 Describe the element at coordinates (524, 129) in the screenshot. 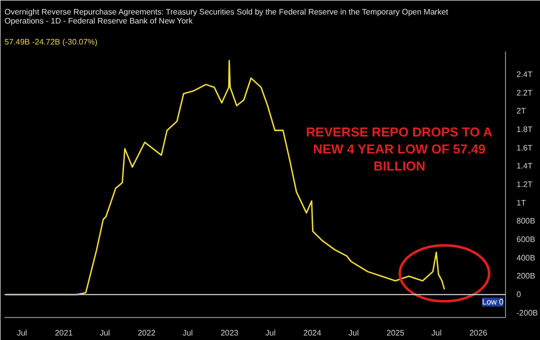

I see `y-tick-label: 1.8T` at that location.